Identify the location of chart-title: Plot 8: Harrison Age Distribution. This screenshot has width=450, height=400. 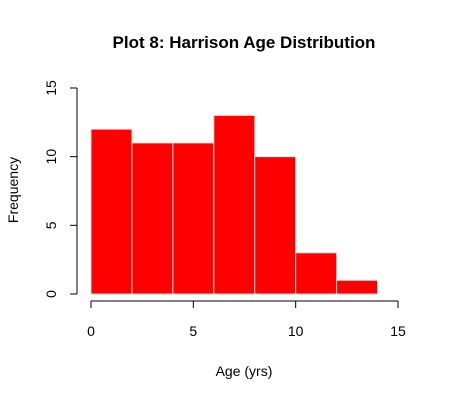
(244, 42).